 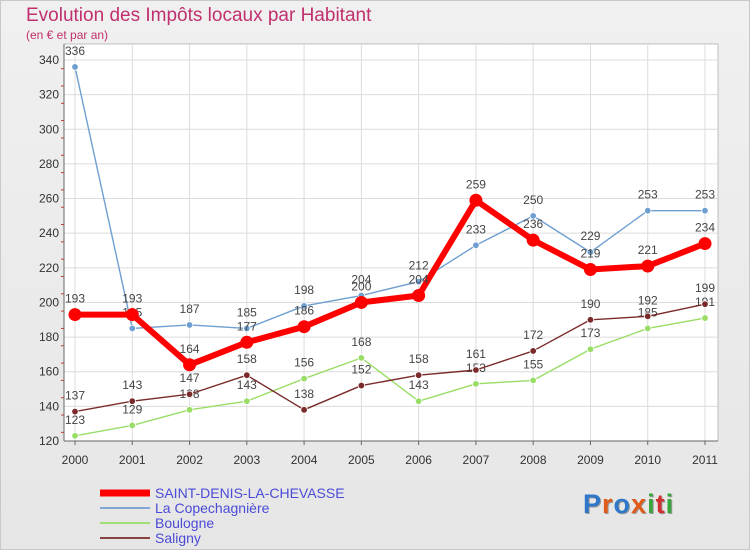 I want to click on legend-label: La Copechagnière, so click(x=212, y=508).